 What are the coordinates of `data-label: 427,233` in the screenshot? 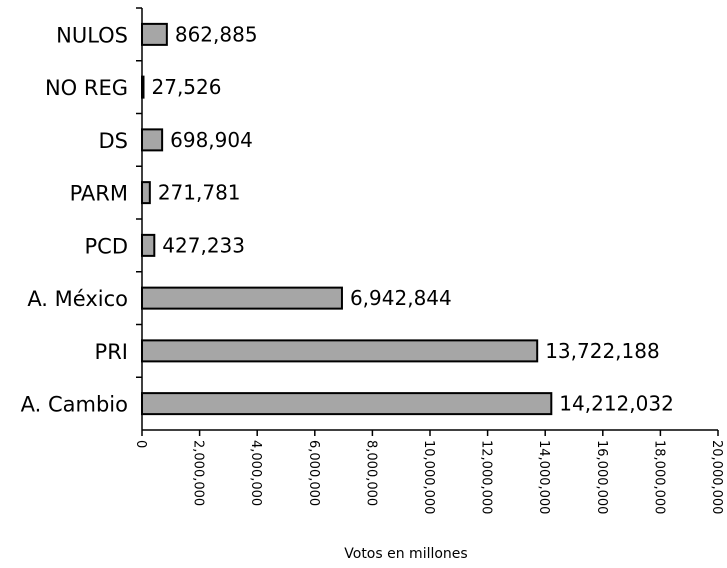 It's located at (203, 245).